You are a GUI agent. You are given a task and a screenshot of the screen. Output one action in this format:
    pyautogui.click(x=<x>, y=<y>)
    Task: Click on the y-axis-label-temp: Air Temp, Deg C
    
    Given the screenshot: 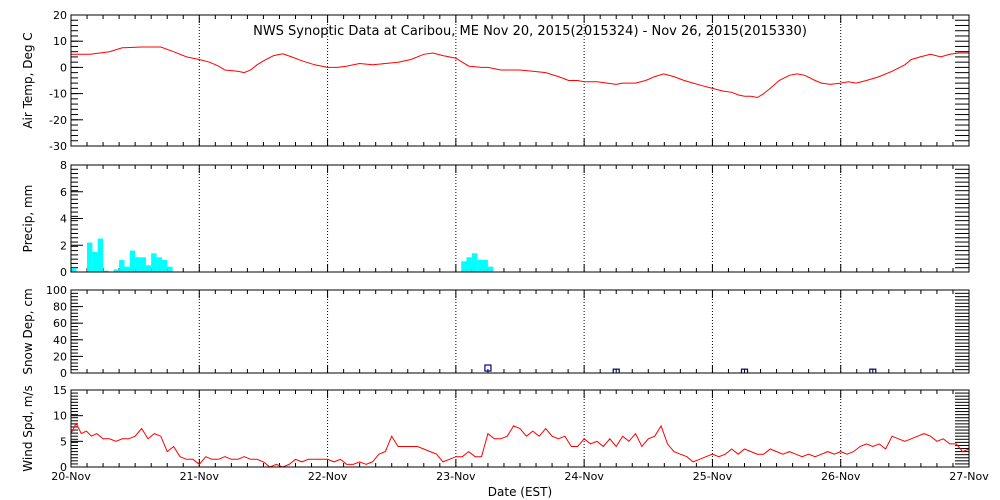 What is the action you would take?
    pyautogui.click(x=28, y=80)
    